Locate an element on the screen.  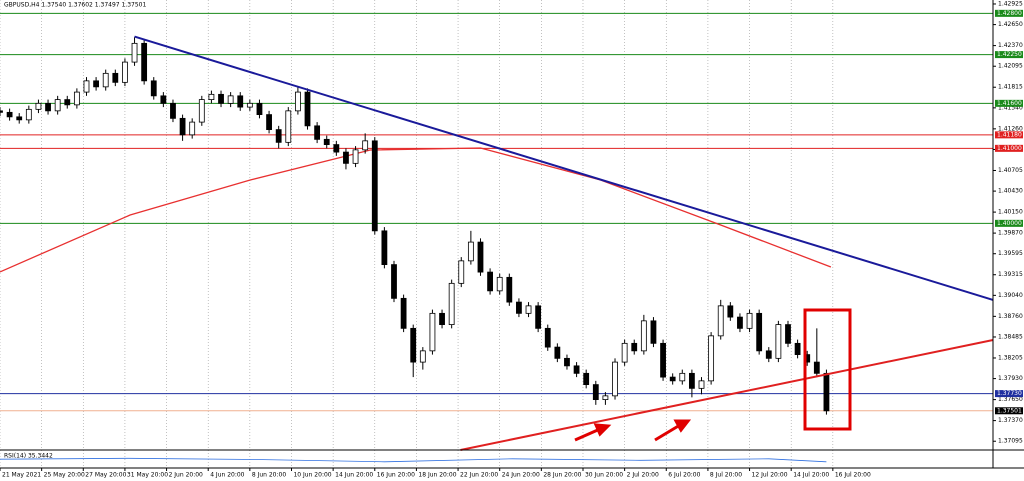
x-tick-label: 18 Jun 20:00 is located at coordinates (437, 475).